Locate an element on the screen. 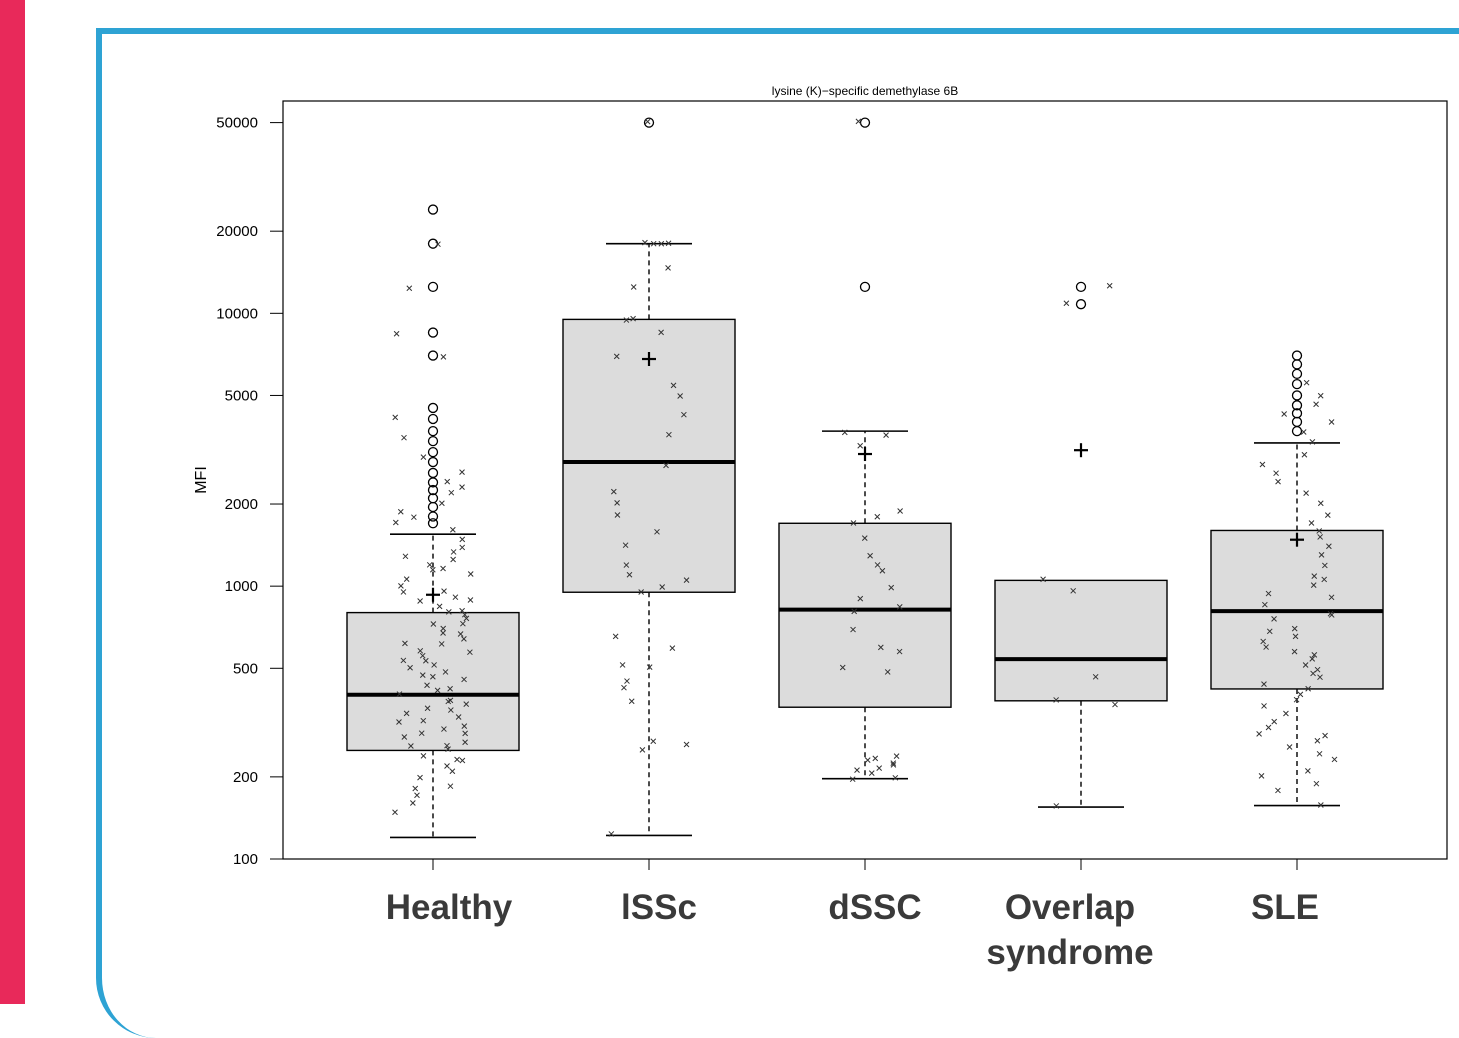 Image resolution: width=1459 pixels, height=1038 pixels. category-label: lSSc is located at coordinates (659, 907).